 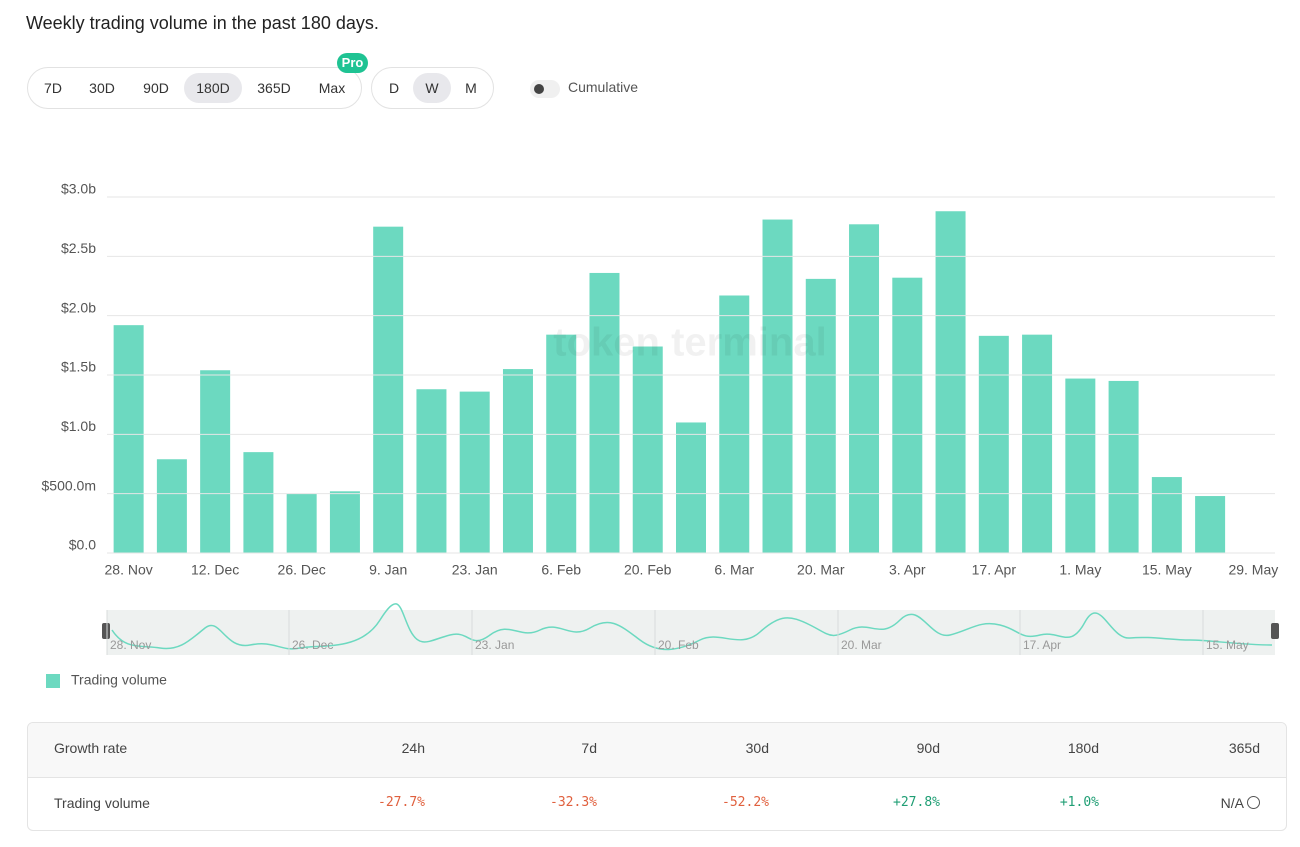 I want to click on pro-badge: Pro, so click(x=352, y=63).